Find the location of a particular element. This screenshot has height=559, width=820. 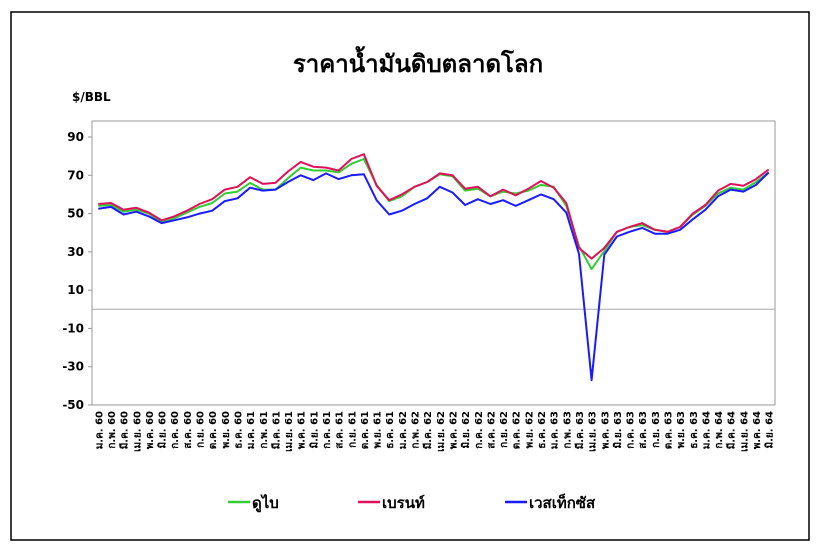

x-tick-label: ส.ค. 60 is located at coordinates (188, 430).